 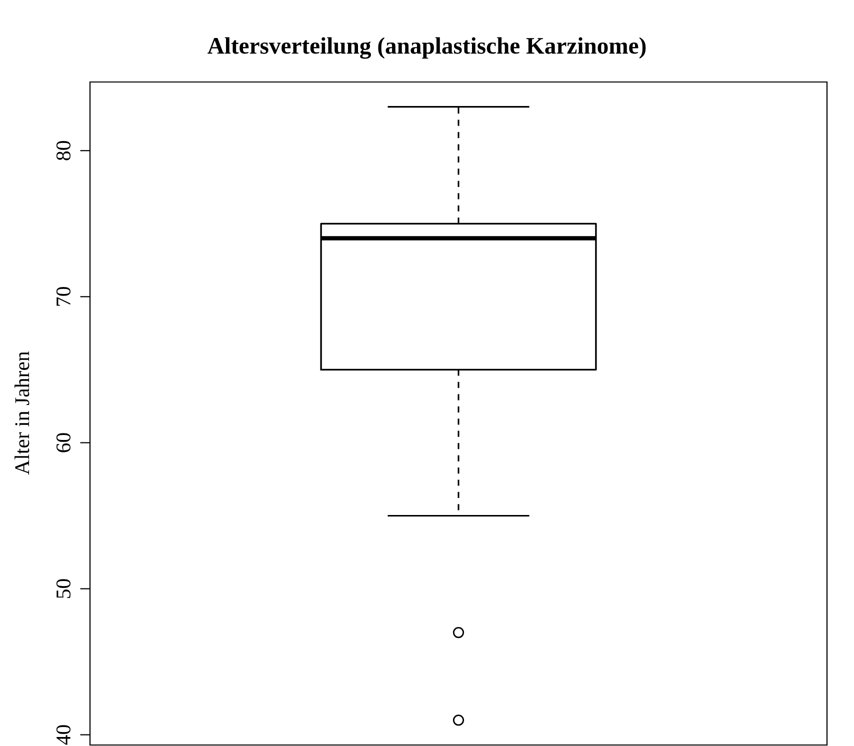 I want to click on y-tick-label: 70, so click(x=63, y=296).